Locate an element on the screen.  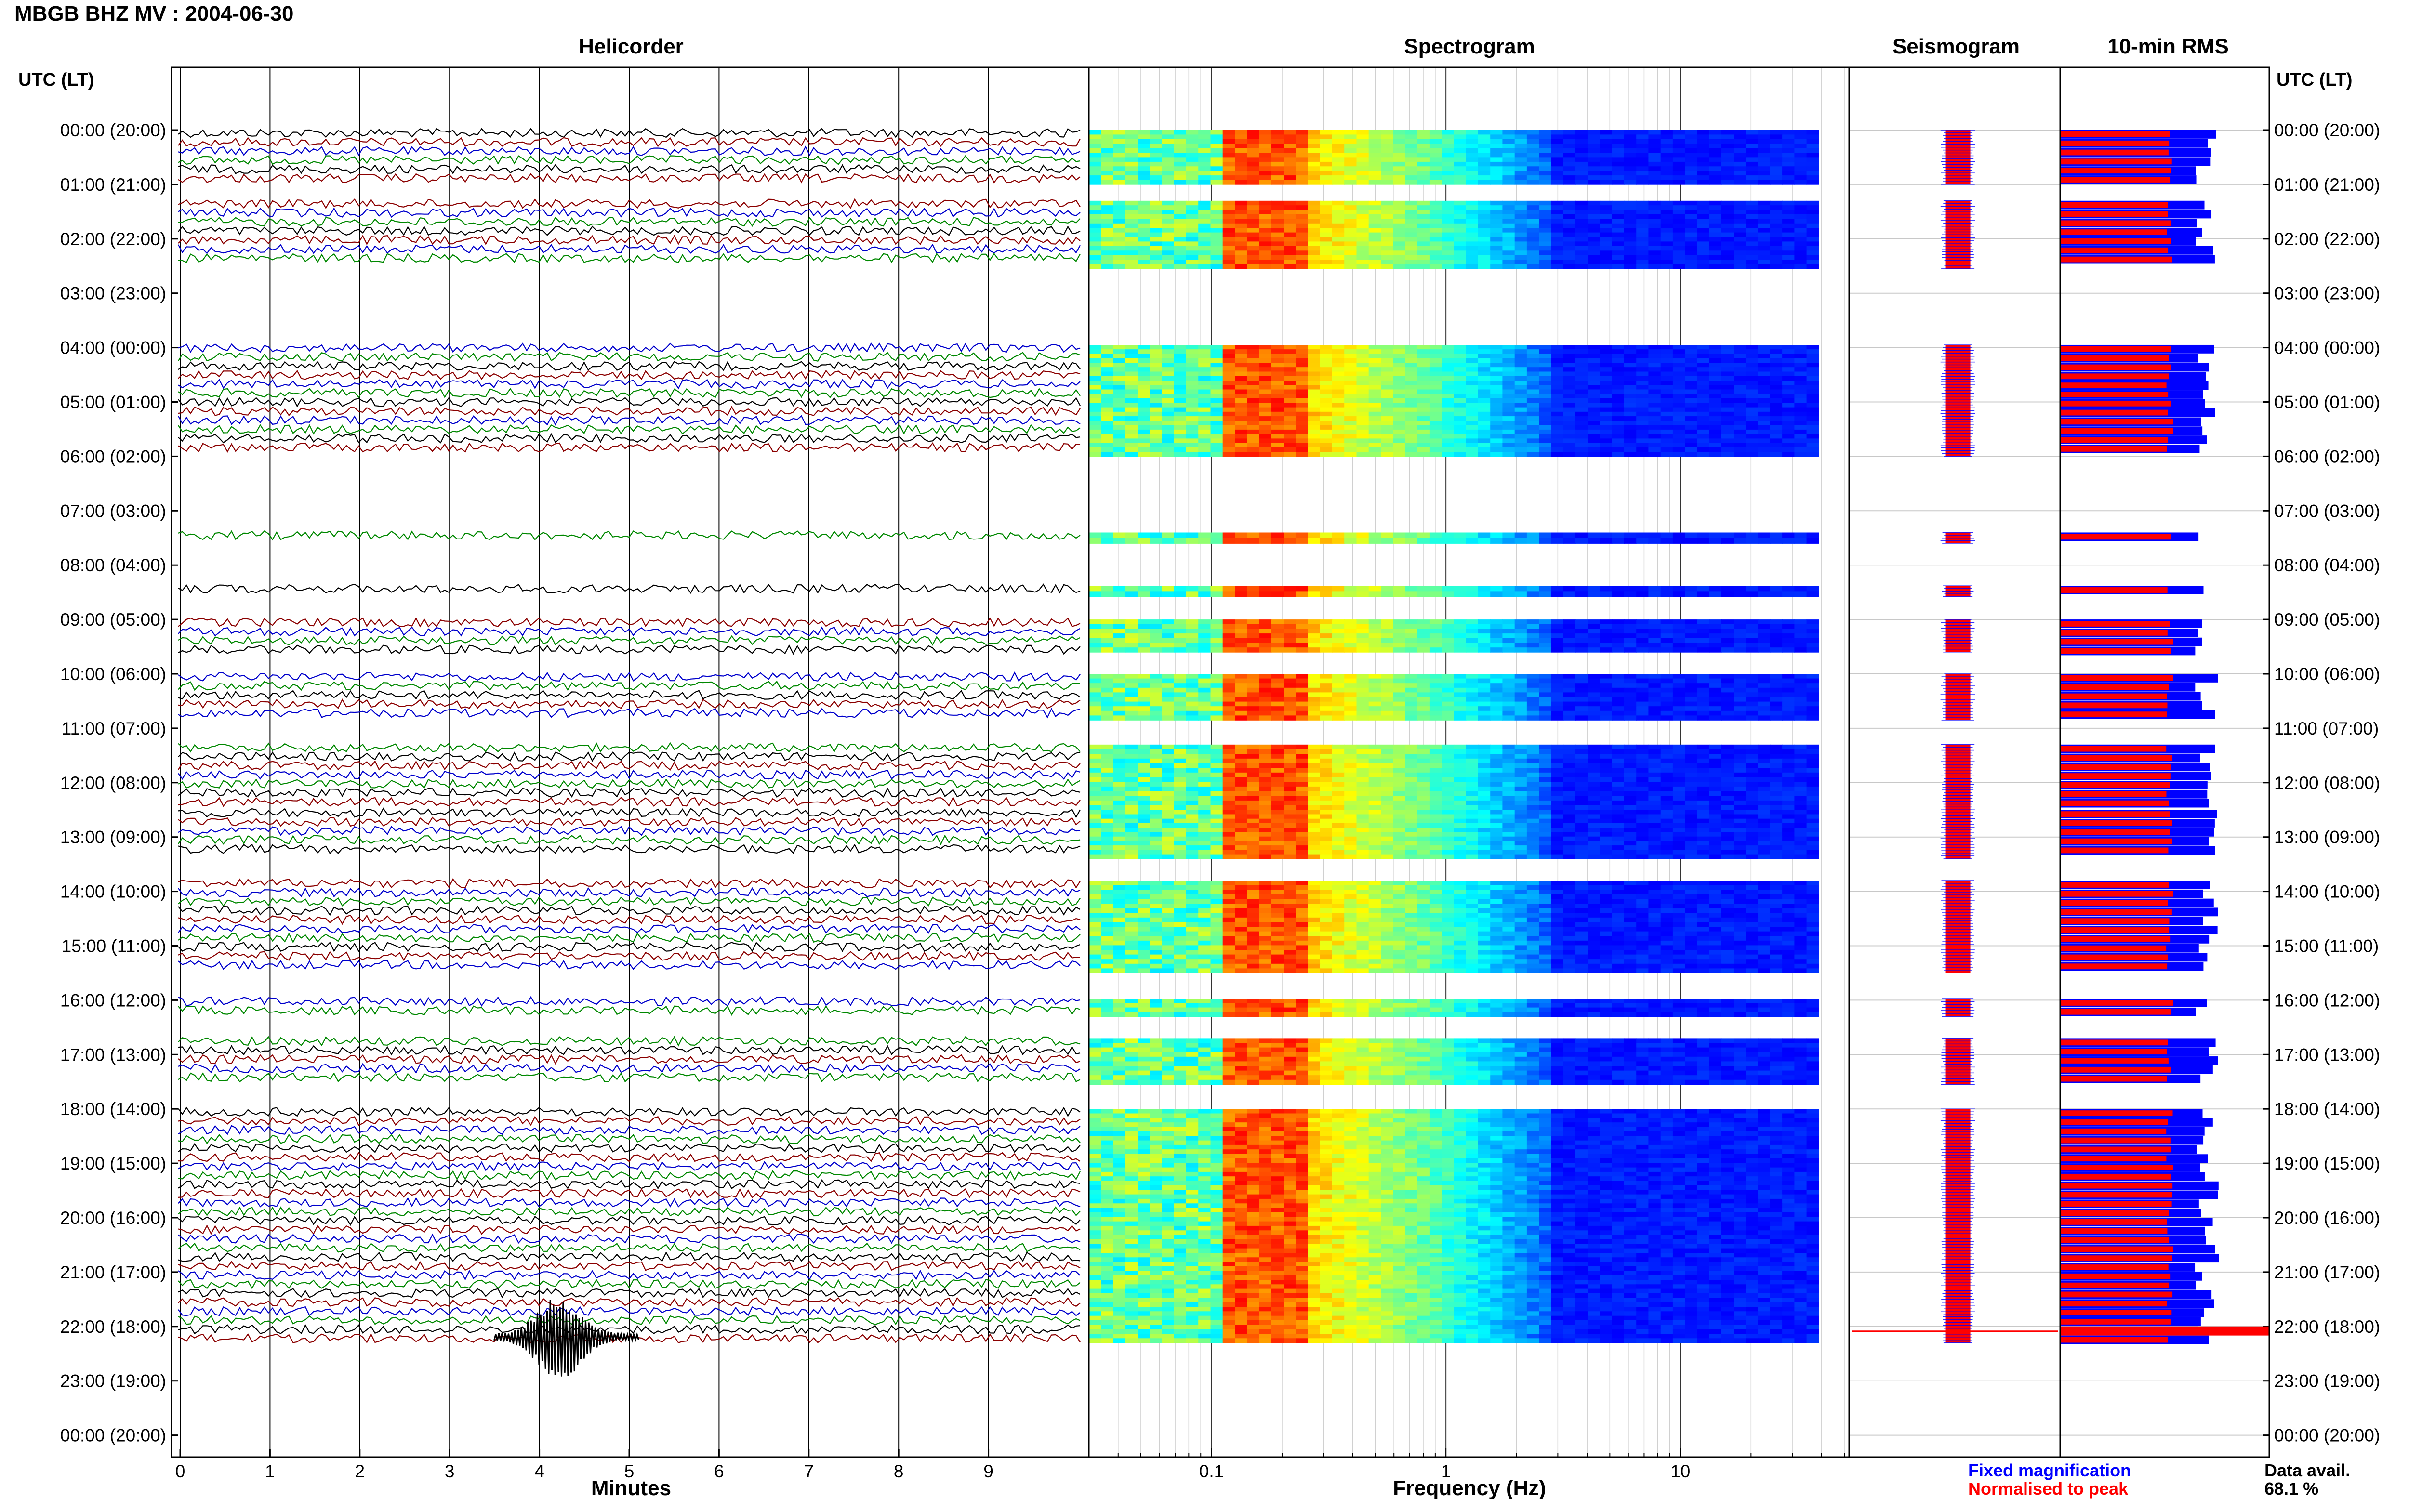
minute-tick-label: 9 is located at coordinates (988, 1471).